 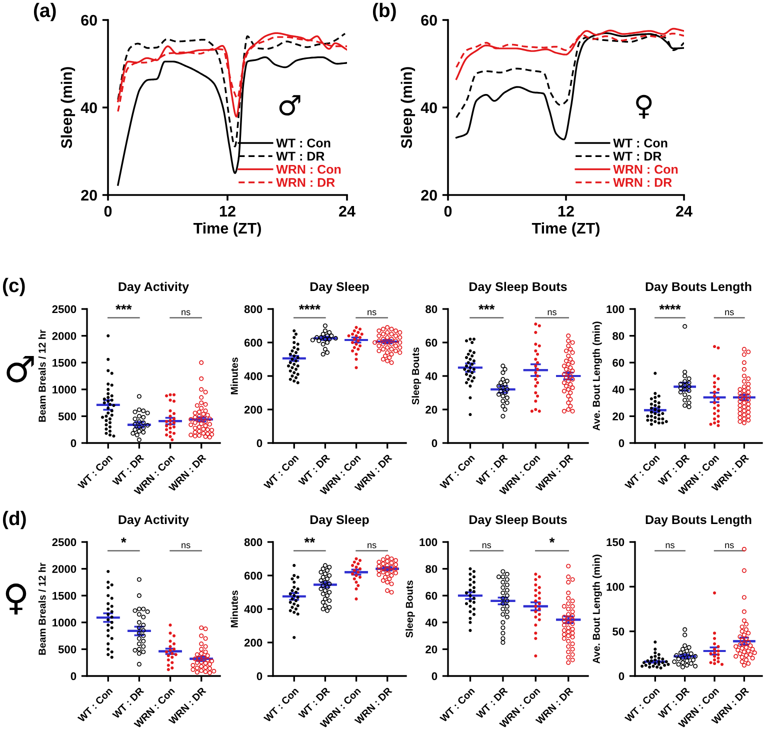 I want to click on annotation: ♂, so click(x=289, y=105).